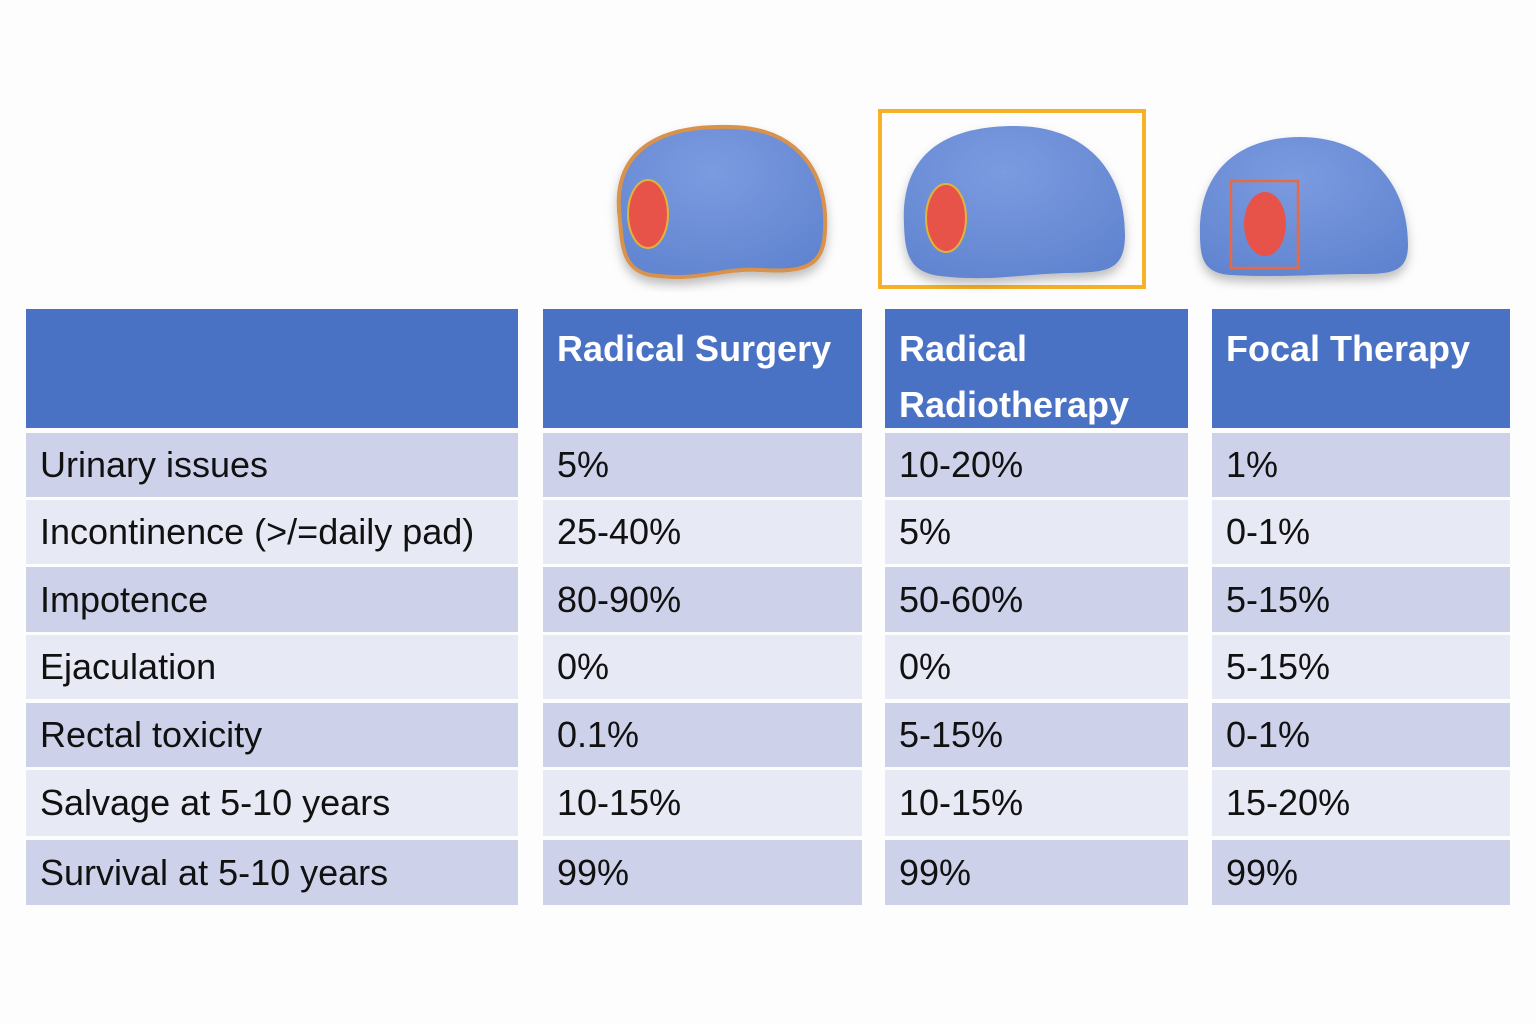  Describe the element at coordinates (702, 465) in the screenshot. I see `cell-radical-surgery: 5%` at that location.